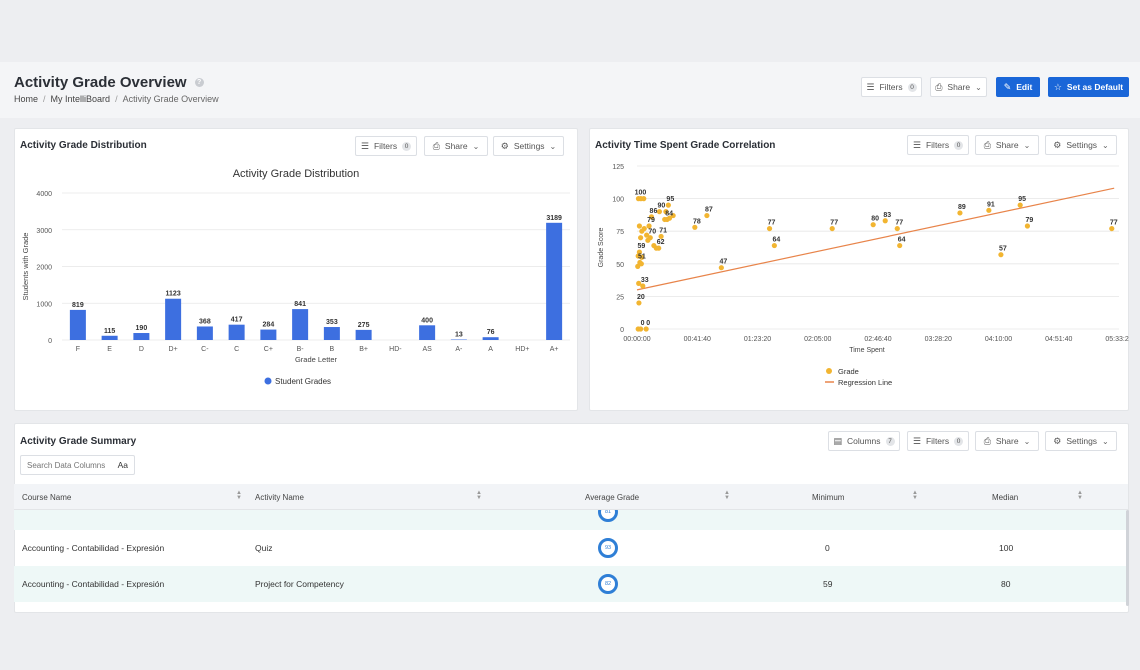  I want to click on dist-filters-button: ☰ Filters 0, so click(386, 146).